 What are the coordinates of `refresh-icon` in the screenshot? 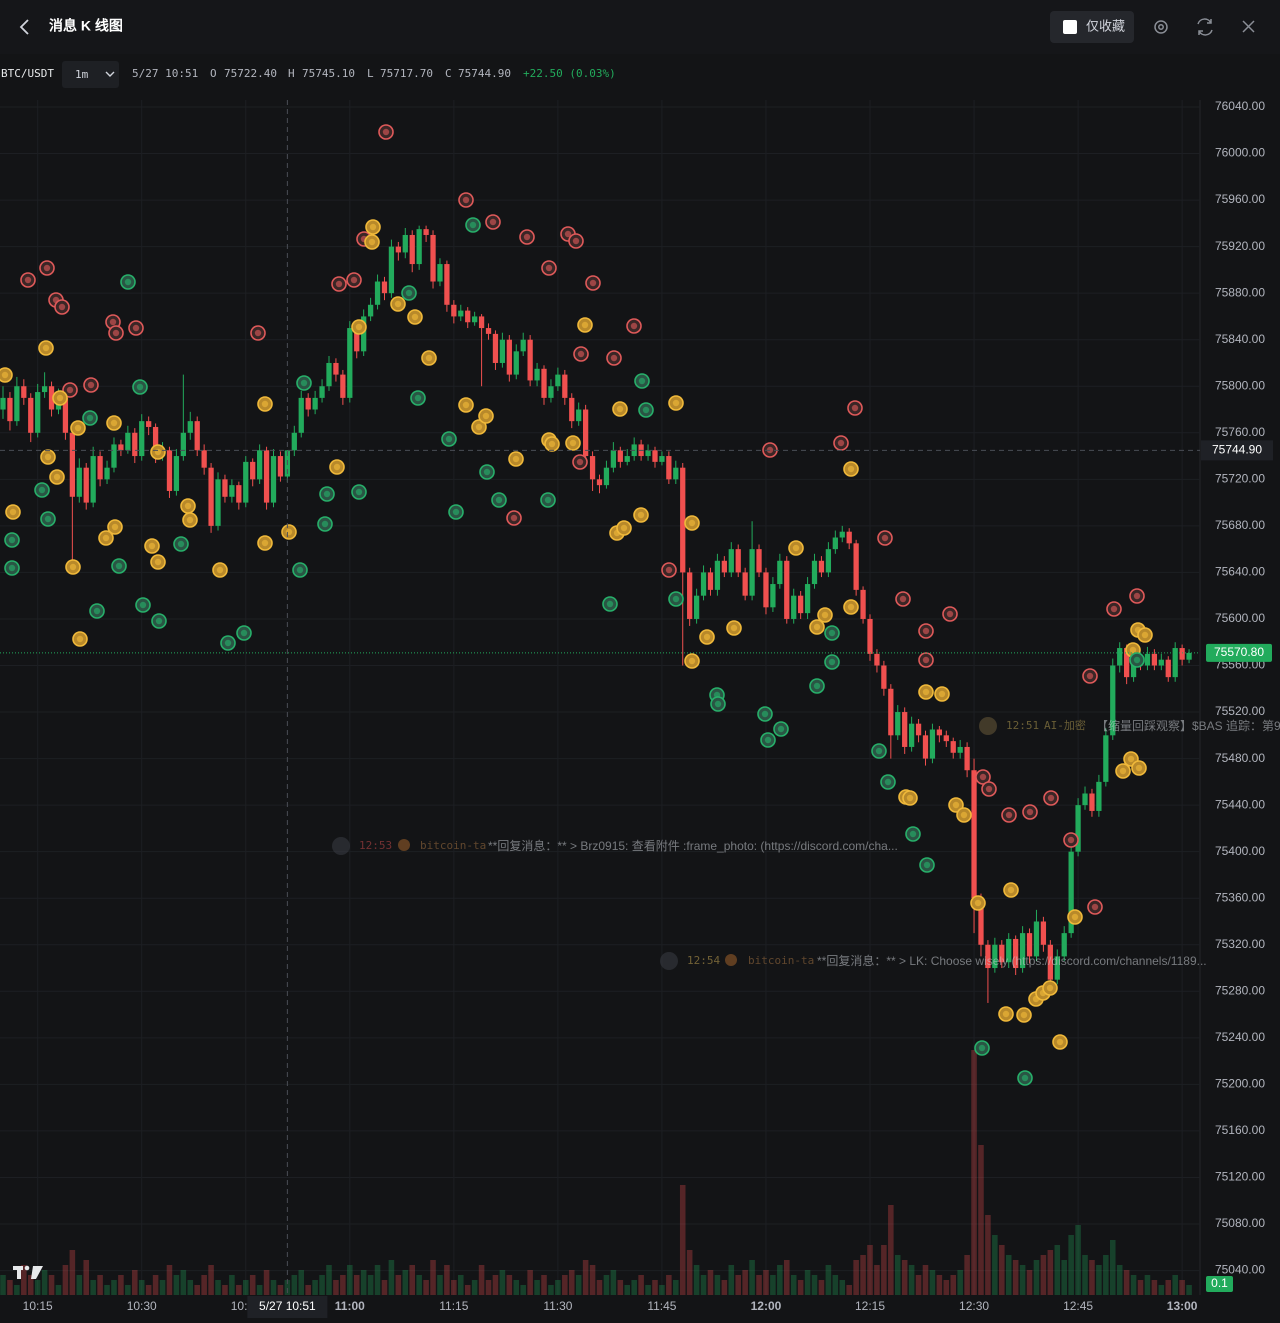 It's located at (1205, 27).